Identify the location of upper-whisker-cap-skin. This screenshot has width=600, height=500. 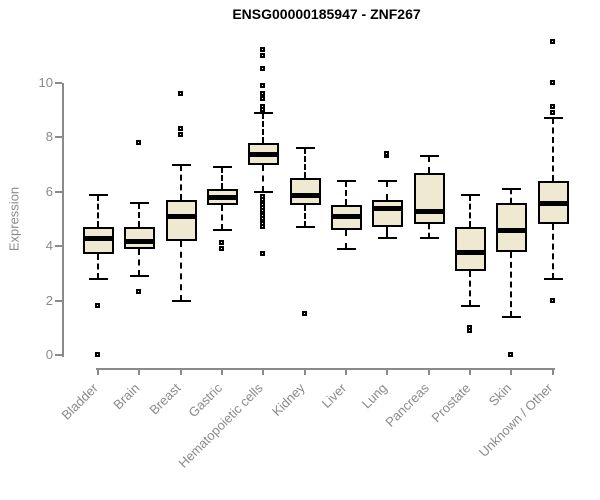
(511, 189).